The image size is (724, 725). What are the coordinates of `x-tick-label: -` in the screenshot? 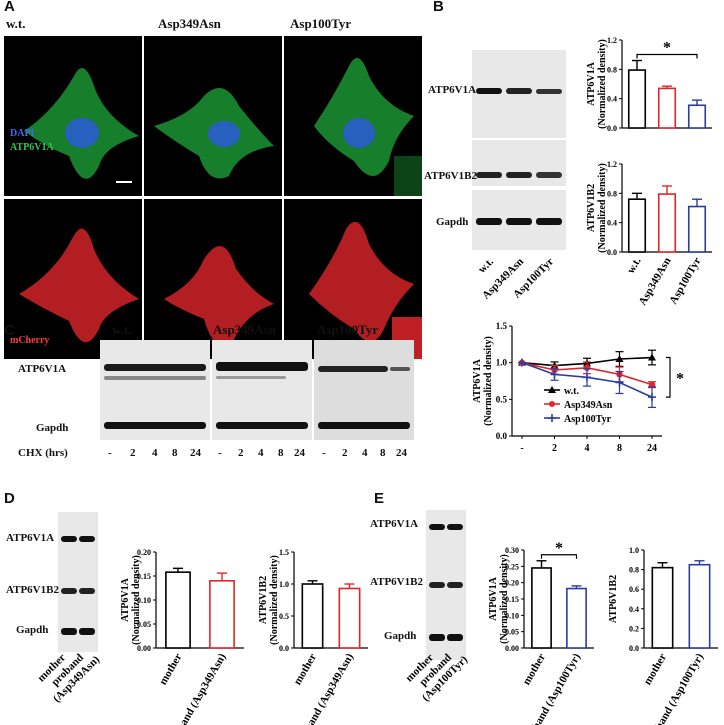 It's located at (521, 448).